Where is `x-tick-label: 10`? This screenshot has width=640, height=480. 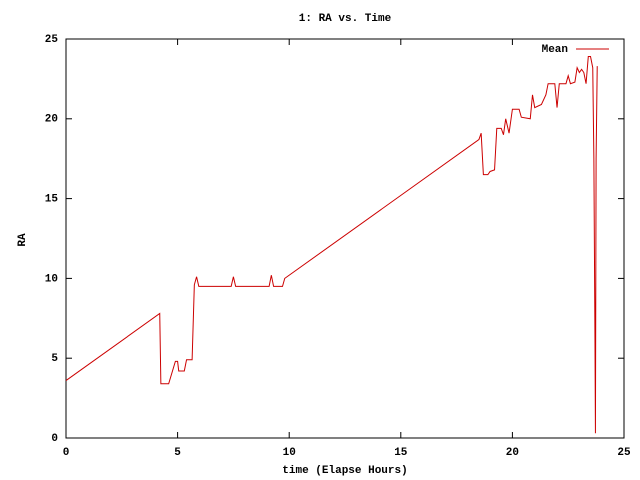 x-tick-label: 10 is located at coordinates (289, 453).